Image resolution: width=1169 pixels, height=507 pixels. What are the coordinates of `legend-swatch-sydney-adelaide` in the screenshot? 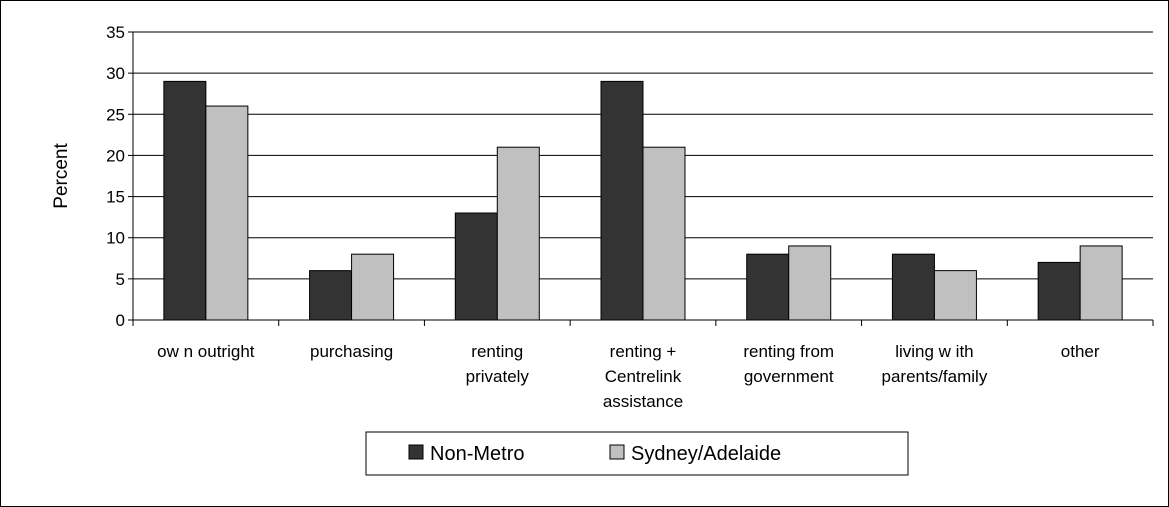 It's located at (617, 452).